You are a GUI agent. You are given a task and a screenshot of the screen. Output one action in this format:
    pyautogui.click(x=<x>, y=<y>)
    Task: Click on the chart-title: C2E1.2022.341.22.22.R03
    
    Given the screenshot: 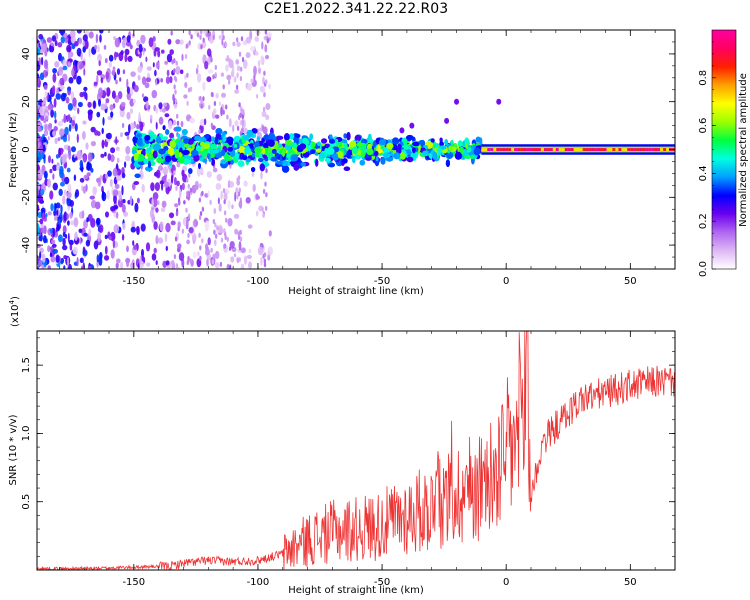 What is the action you would take?
    pyautogui.click(x=356, y=9)
    